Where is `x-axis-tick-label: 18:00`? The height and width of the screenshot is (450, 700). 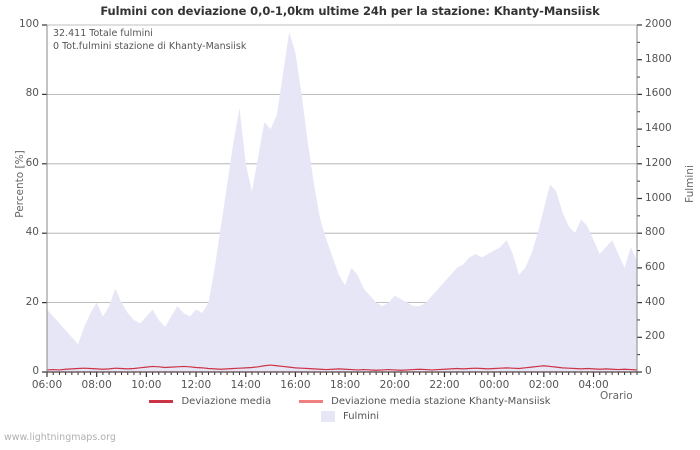
x-axis-tick-label: 18:00 is located at coordinates (345, 385).